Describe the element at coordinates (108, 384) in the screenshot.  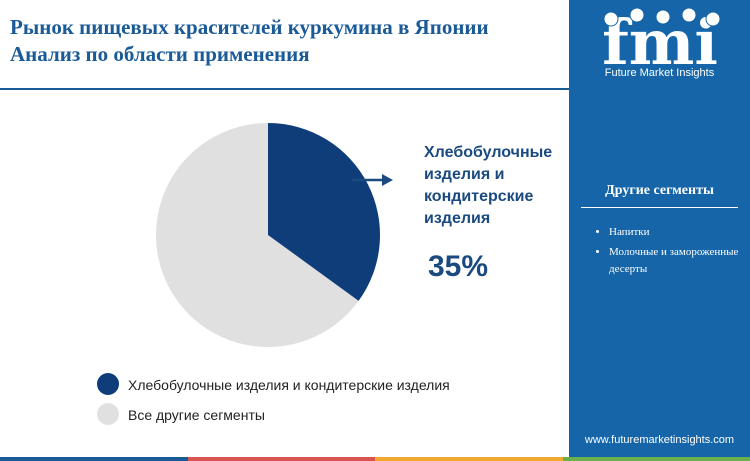
I see `legend-swatch-bakery` at that location.